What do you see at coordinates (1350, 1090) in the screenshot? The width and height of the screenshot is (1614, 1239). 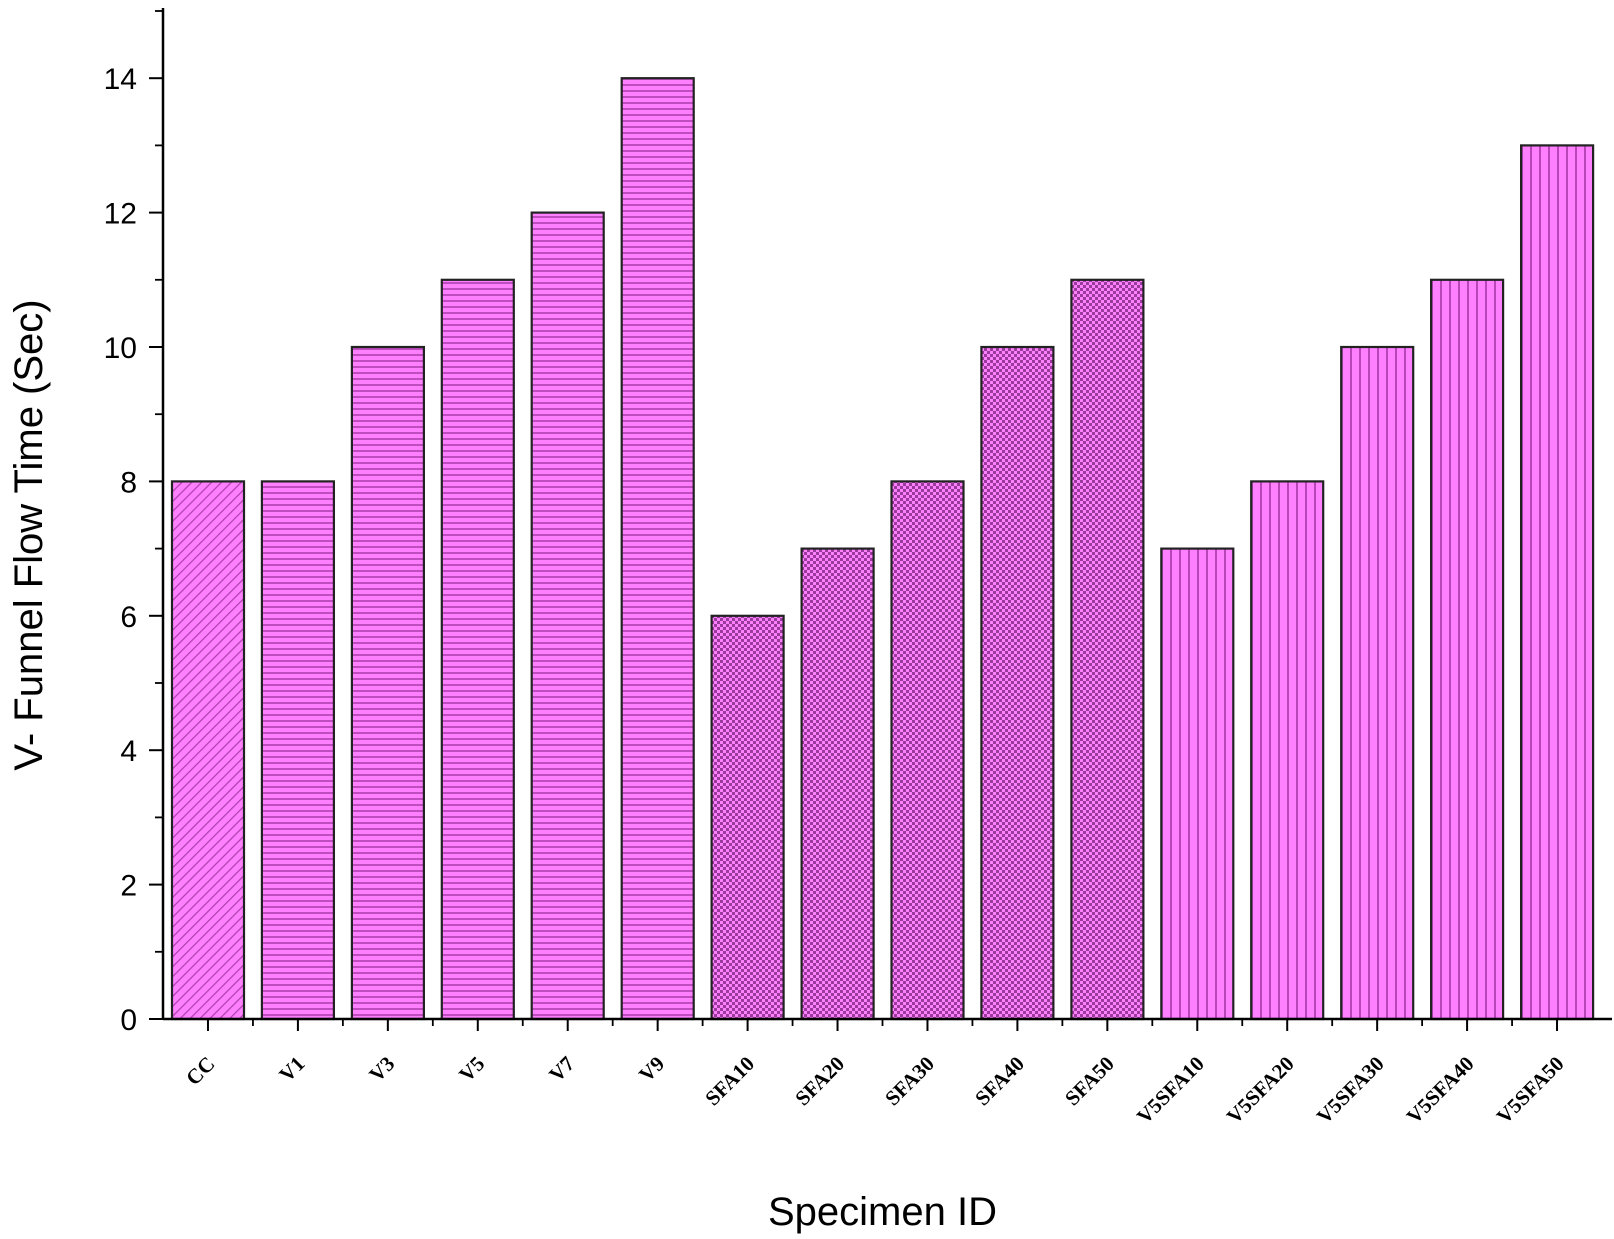 I see `x-tick-label: V5SFA30` at bounding box center [1350, 1090].